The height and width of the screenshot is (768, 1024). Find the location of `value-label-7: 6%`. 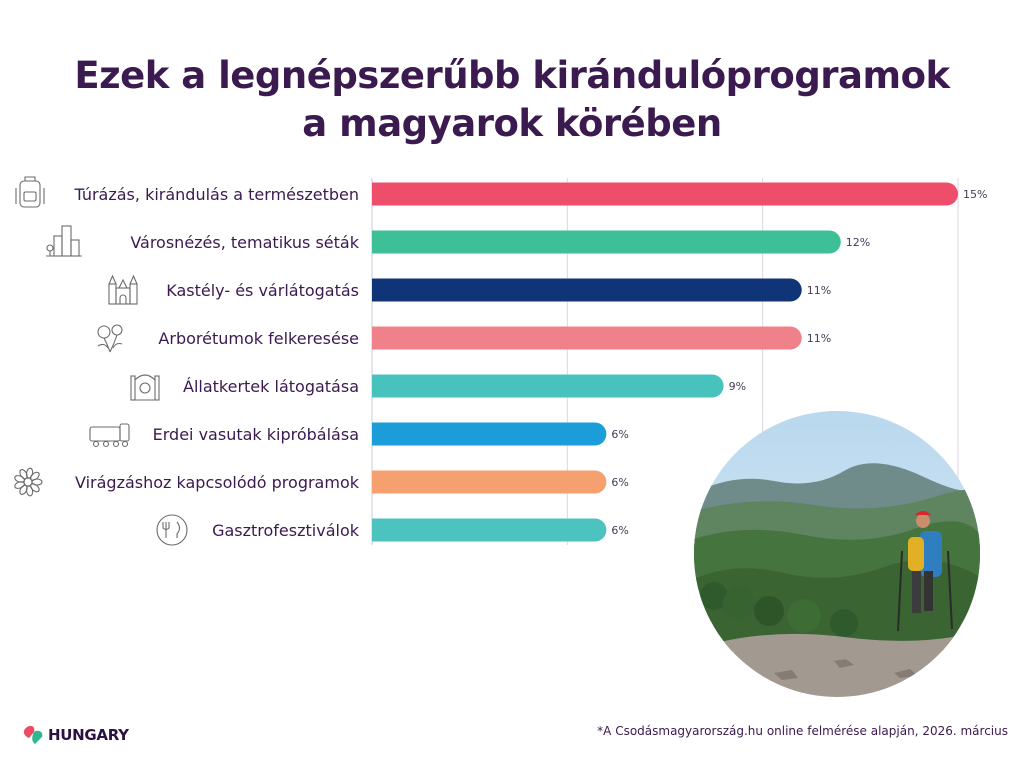

value-label-7: 6% is located at coordinates (619, 482).